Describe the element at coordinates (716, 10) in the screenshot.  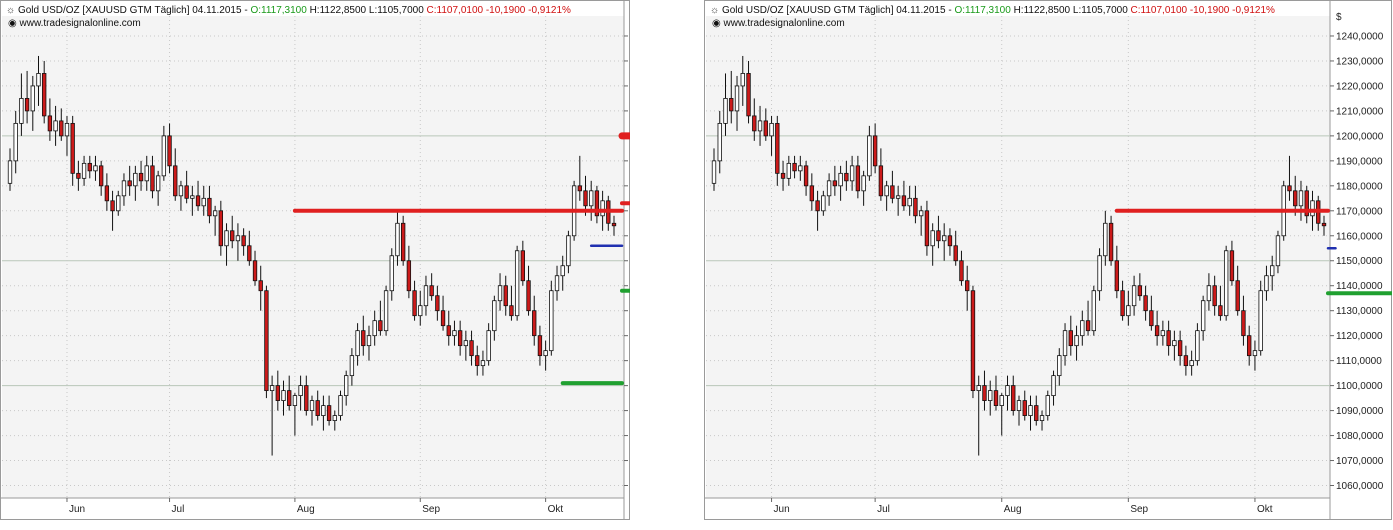
I see `instrument-icon: ☼` at that location.